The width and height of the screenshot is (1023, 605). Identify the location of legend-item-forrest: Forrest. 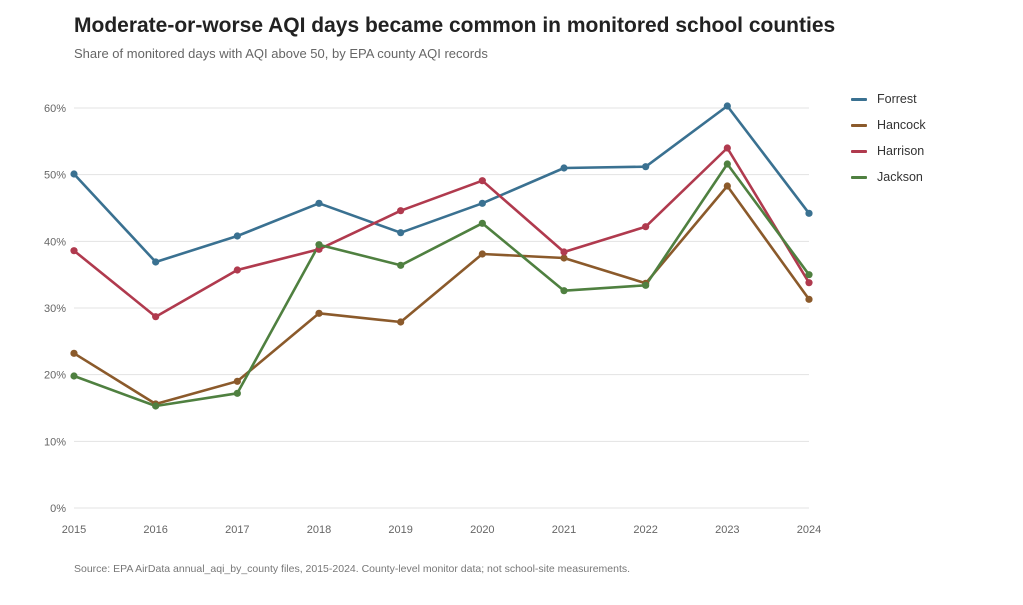
(888, 99).